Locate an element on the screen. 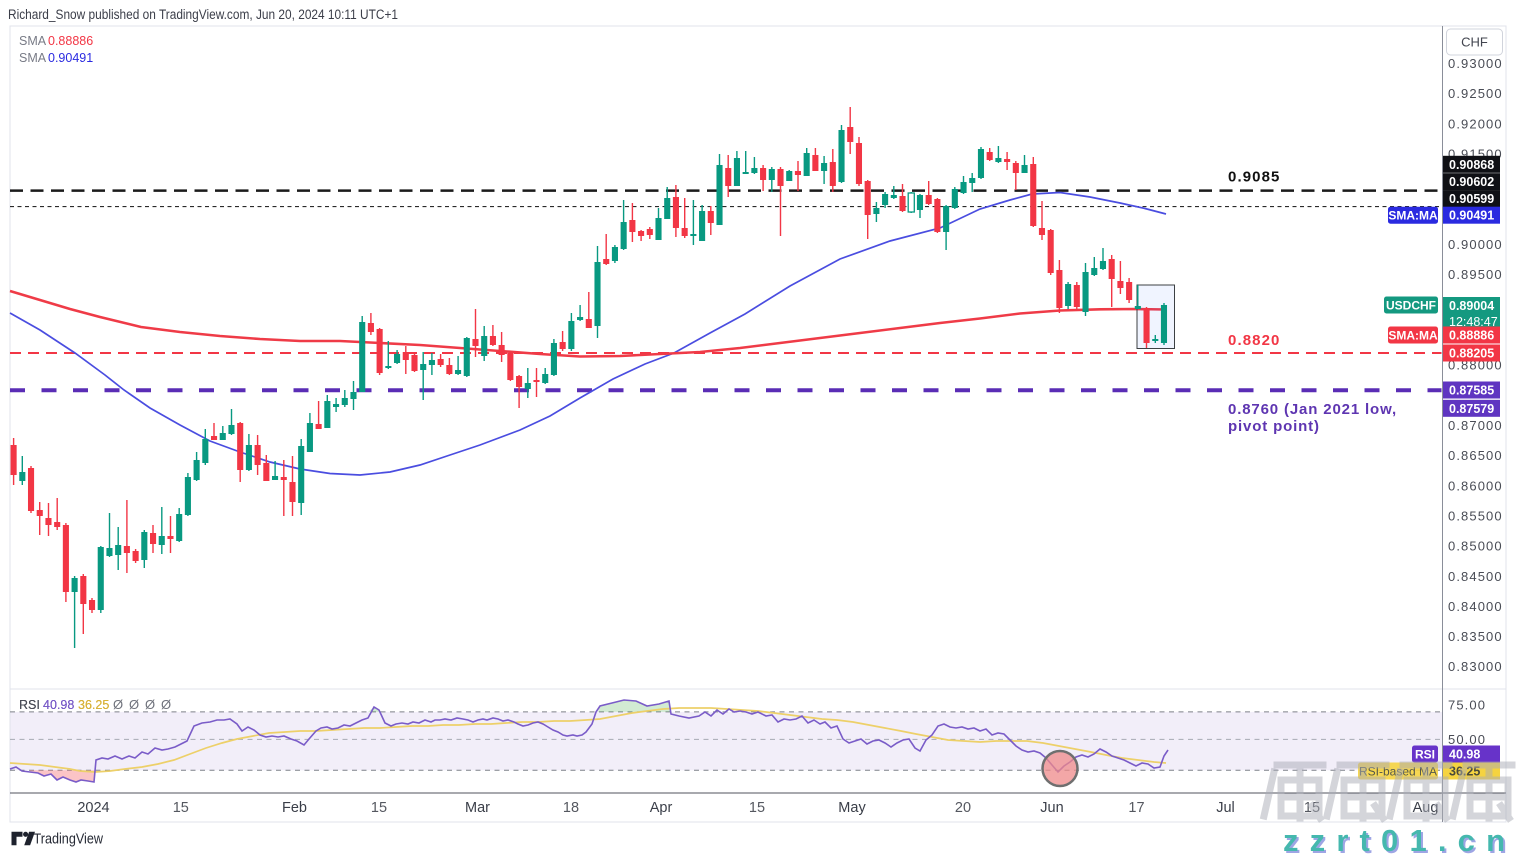 The height and width of the screenshot is (862, 1516). svg-text: Jul is located at coordinates (1225, 808).